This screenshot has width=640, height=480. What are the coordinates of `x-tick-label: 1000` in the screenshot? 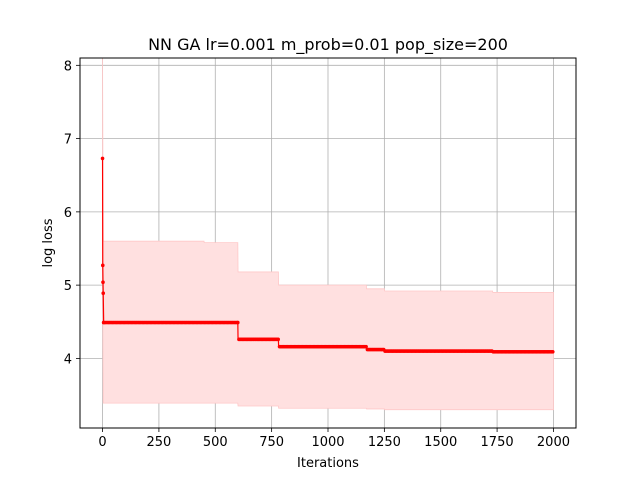 It's located at (327, 442).